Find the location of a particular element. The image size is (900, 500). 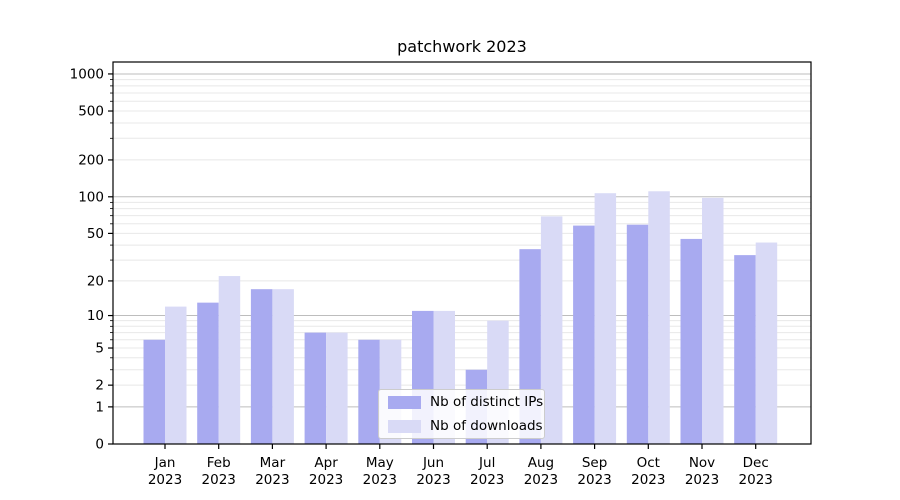

legend-label-distinct-ips: Nb of distinct IPs is located at coordinates (487, 402).